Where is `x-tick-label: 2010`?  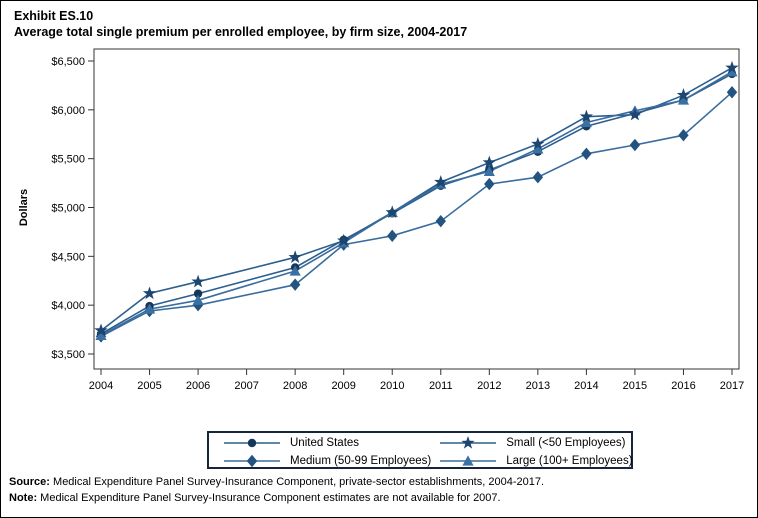 x-tick-label: 2010 is located at coordinates (392, 386).